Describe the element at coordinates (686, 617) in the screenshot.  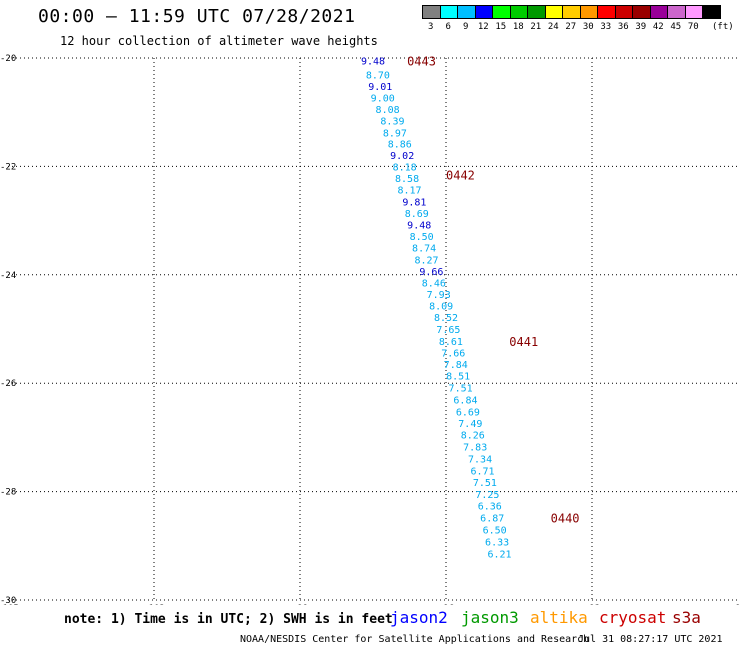
I see `mission-s3a: s3a` at that location.